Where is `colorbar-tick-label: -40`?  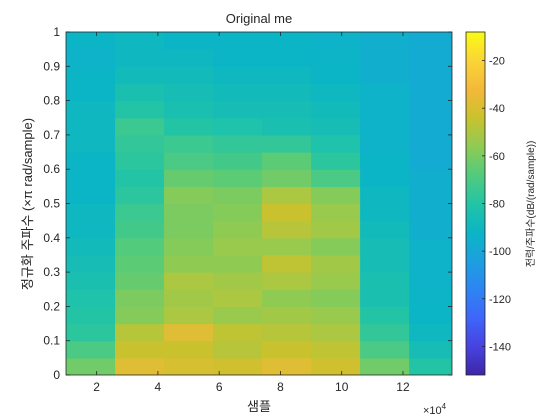 colorbar-tick-label: -40 is located at coordinates (497, 109).